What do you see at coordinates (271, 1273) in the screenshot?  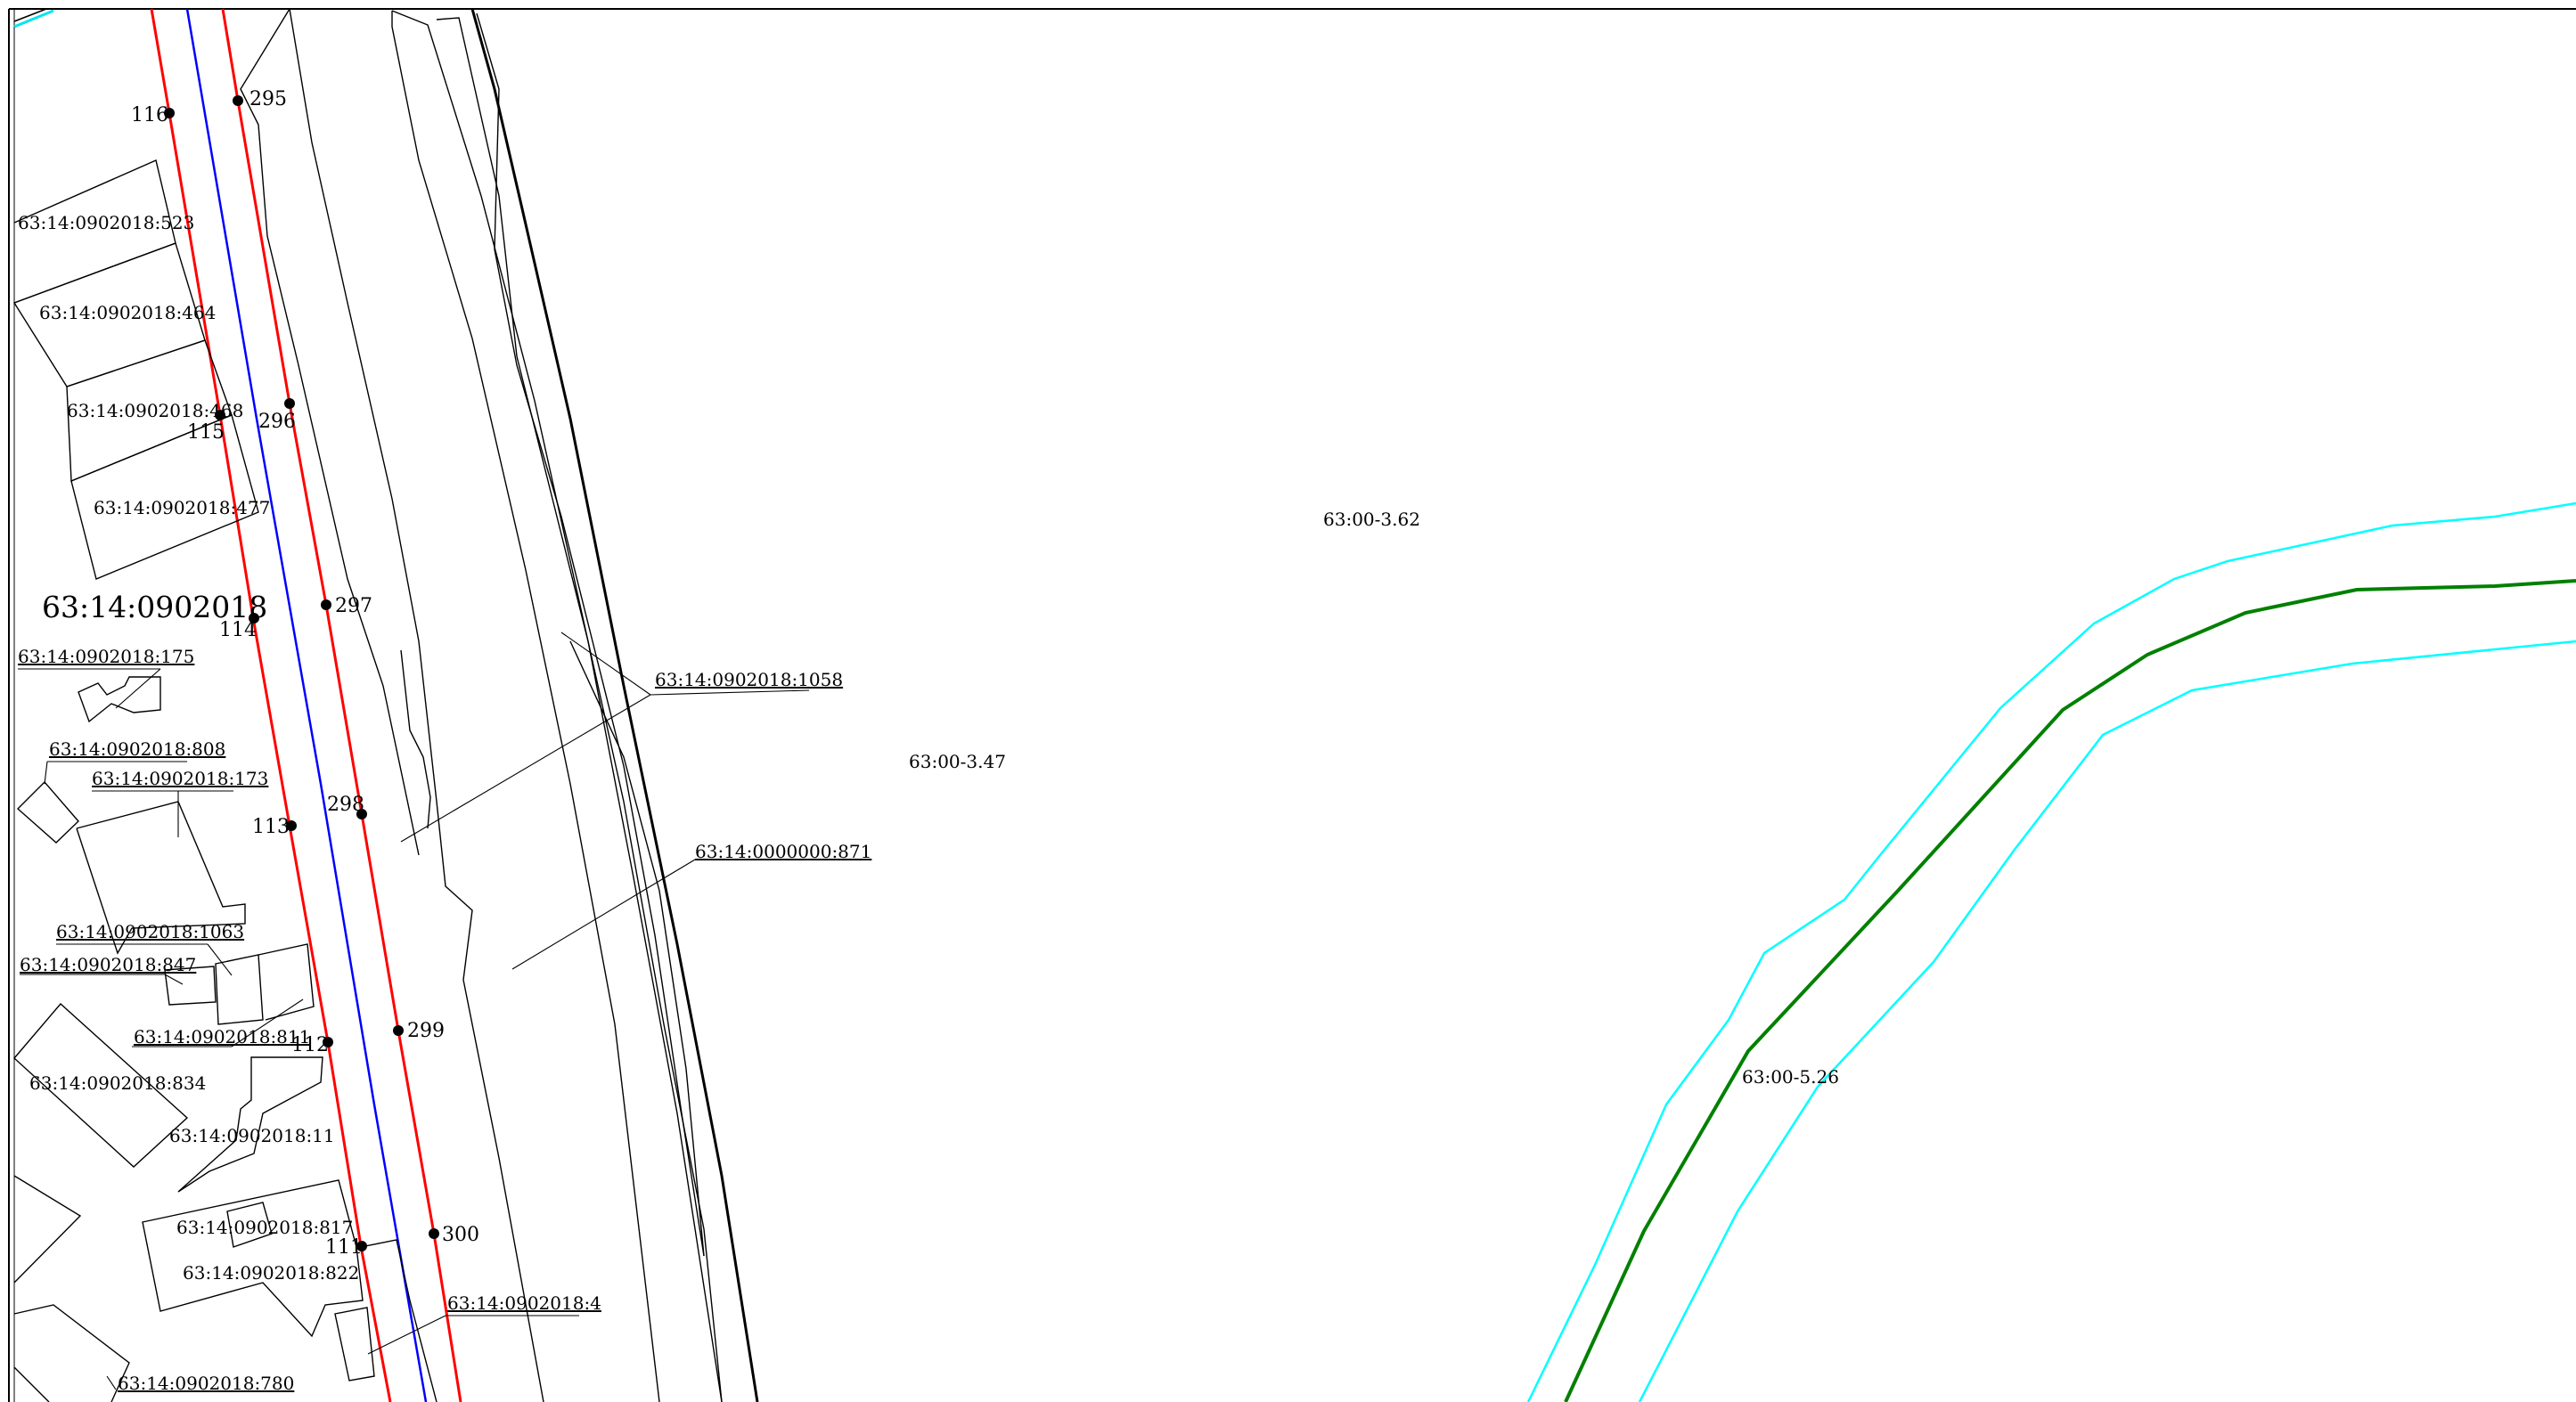 I see `parcel-label-822: 63:14:0902018:822` at bounding box center [271, 1273].